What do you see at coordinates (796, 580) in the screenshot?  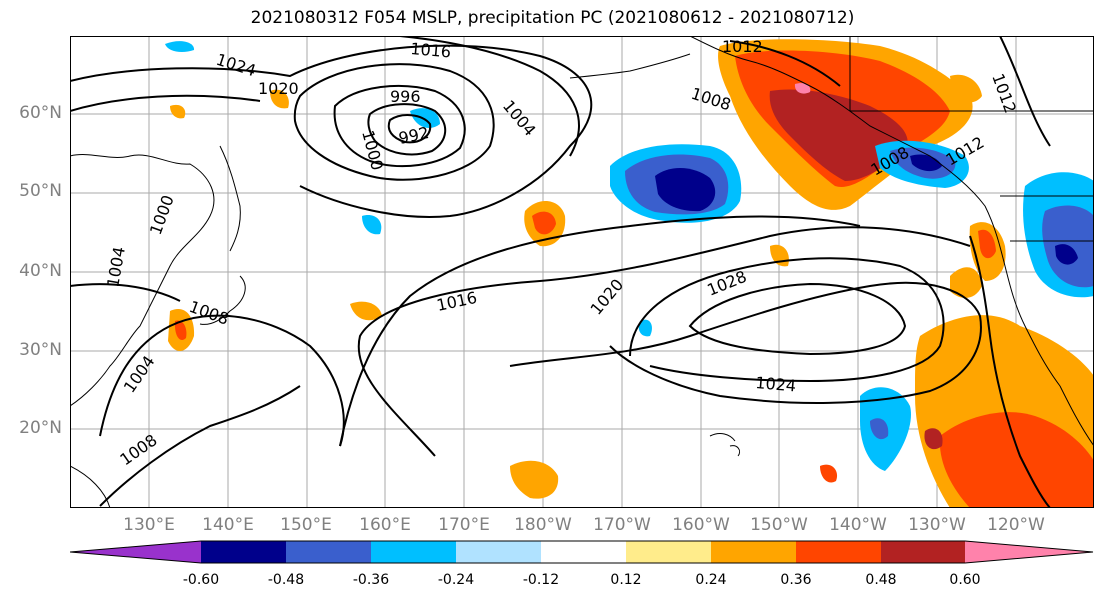 I see `colorbar-tick-label: 0.36` at bounding box center [796, 580].